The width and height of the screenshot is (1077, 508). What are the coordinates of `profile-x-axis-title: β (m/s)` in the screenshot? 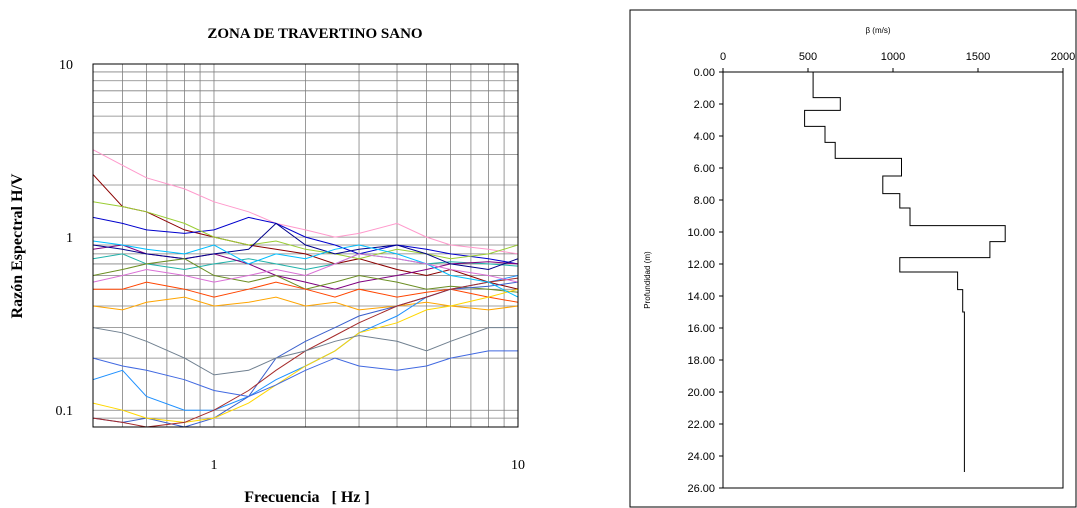 It's located at (877, 30).